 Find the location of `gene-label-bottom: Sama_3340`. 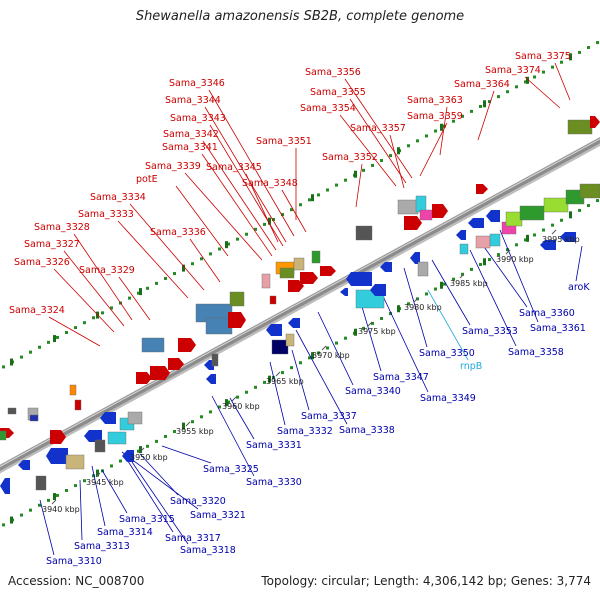

gene-label-bottom: Sama_3340 is located at coordinates (373, 391).